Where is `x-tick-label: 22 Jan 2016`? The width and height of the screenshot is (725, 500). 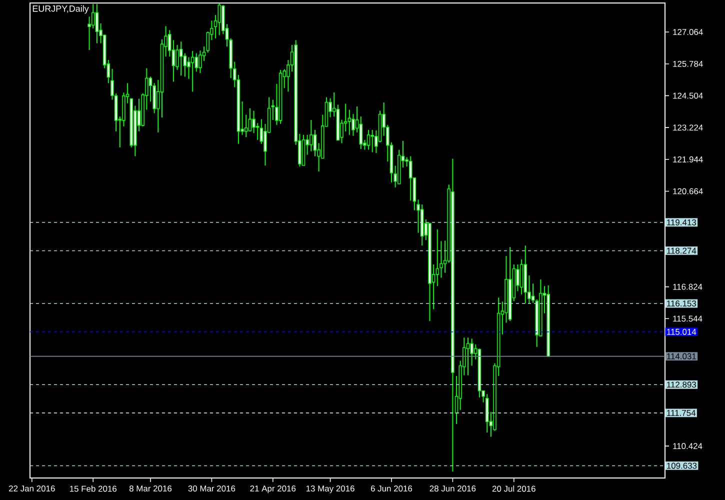
x-tick-label: 22 Jan 2016 is located at coordinates (32, 489).